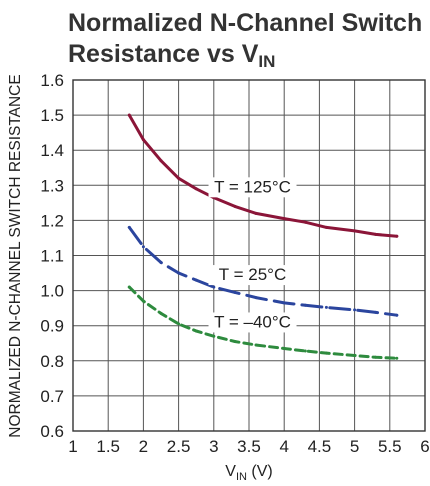 The height and width of the screenshot is (486, 430). Describe the element at coordinates (320, 446) in the screenshot. I see `x-tick-label: 4.5` at that location.